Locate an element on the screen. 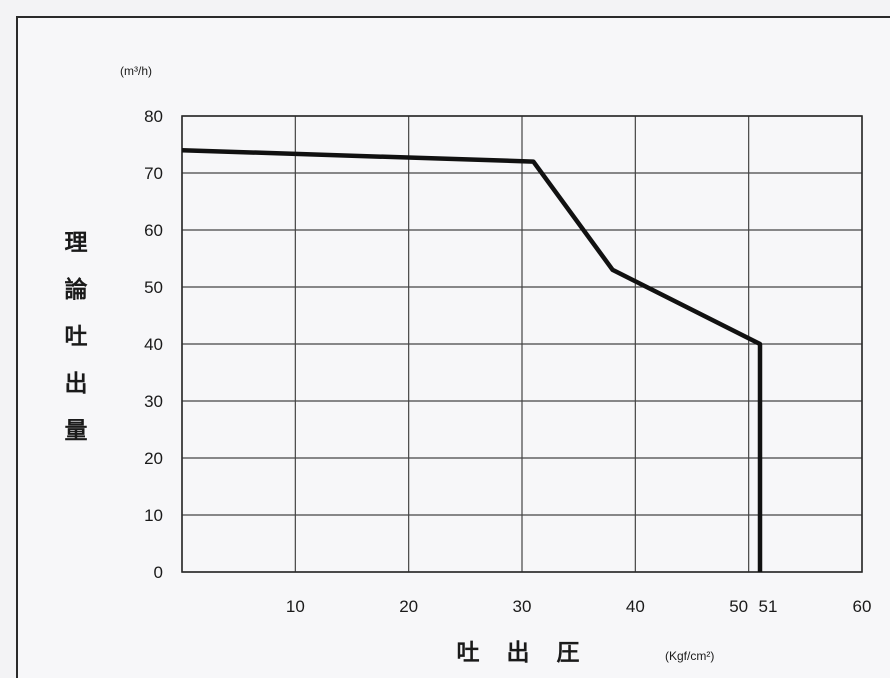 Image resolution: width=890 pixels, height=678 pixels. y-tick-label: 70 is located at coordinates (153, 173).